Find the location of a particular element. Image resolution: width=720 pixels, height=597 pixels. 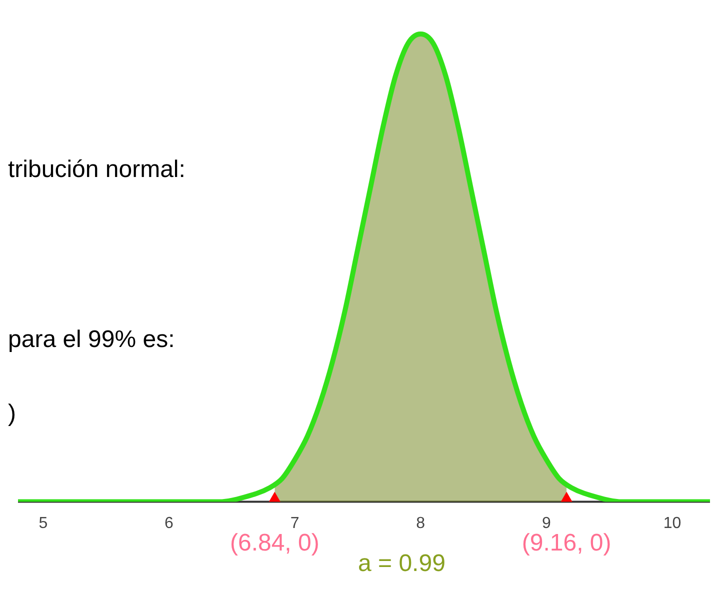

x-tick-label: 6 is located at coordinates (169, 523).